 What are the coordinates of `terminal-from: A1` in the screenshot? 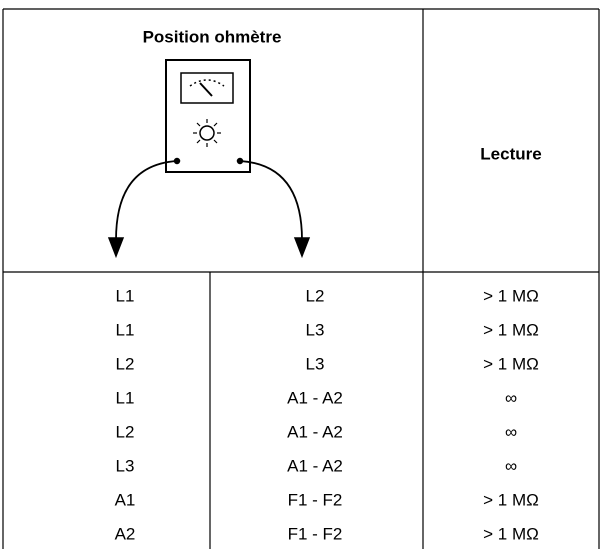 It's located at (125, 499).